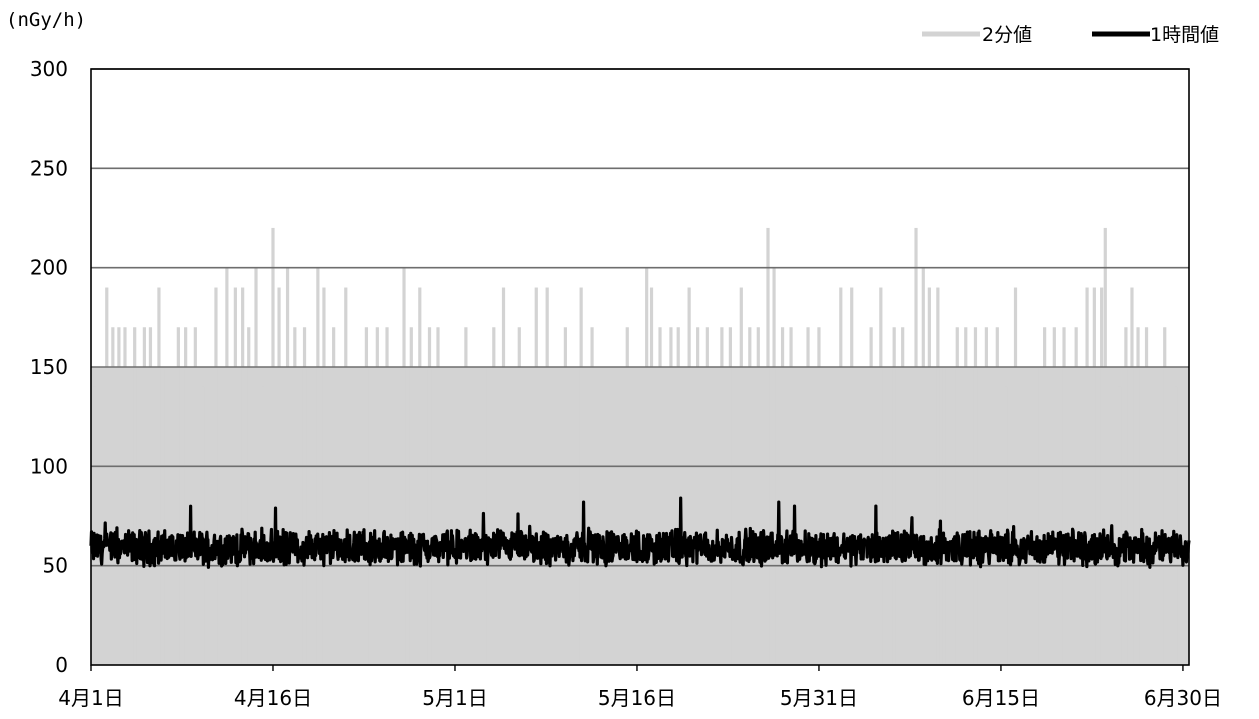  I want to click on legend: 2分値 1時間値, so click(1070, 35).